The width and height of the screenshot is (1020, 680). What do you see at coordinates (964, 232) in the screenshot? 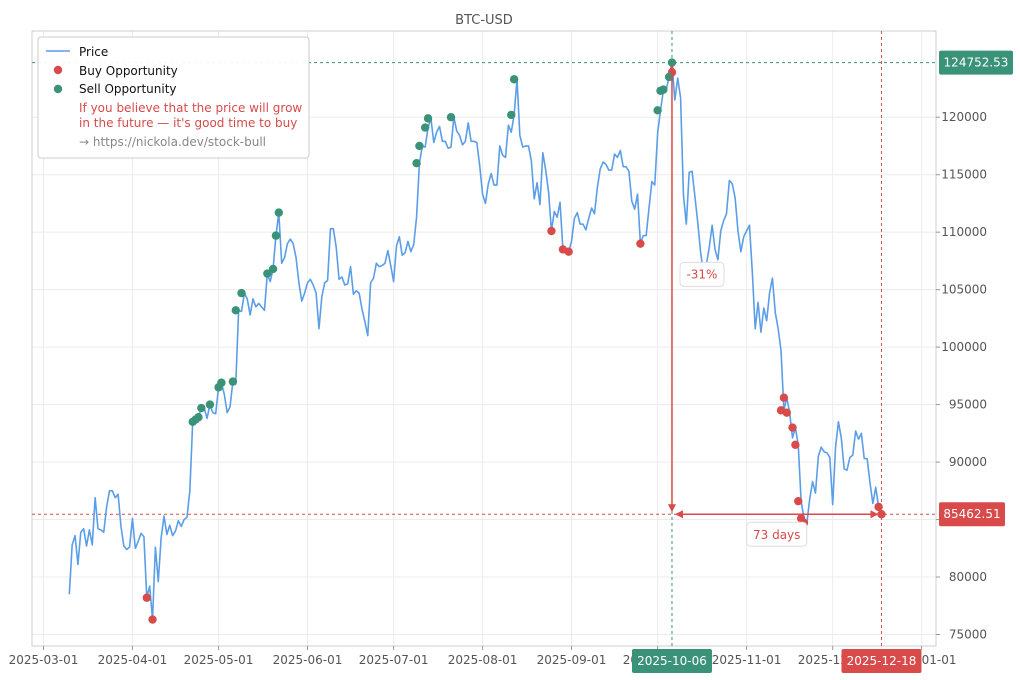
I see `y-tick-label: 110000` at bounding box center [964, 232].